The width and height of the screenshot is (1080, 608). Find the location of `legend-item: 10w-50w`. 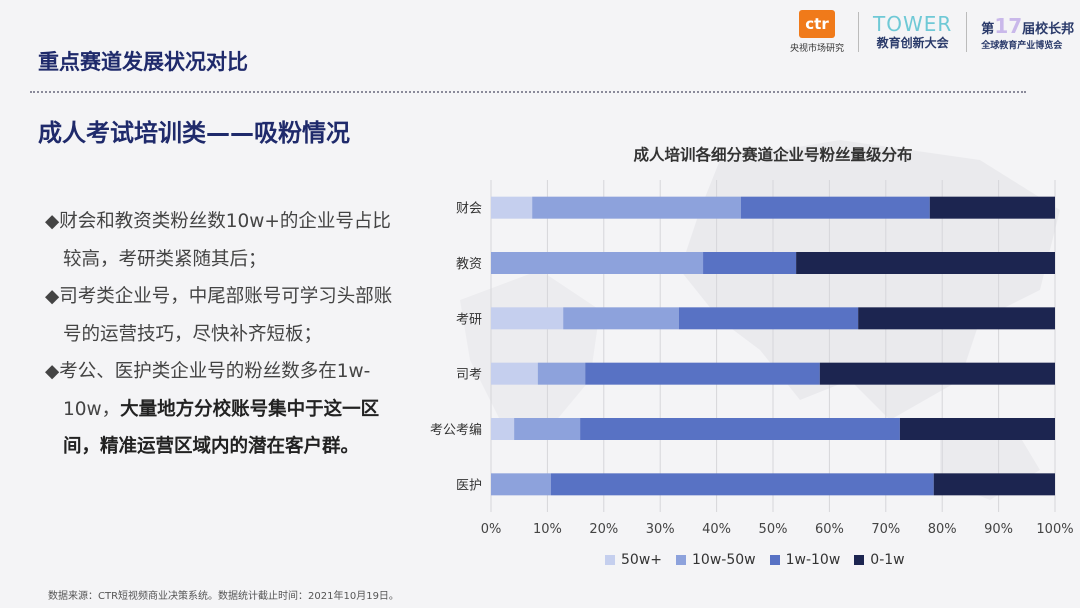

legend-item: 10w-50w is located at coordinates (716, 560).